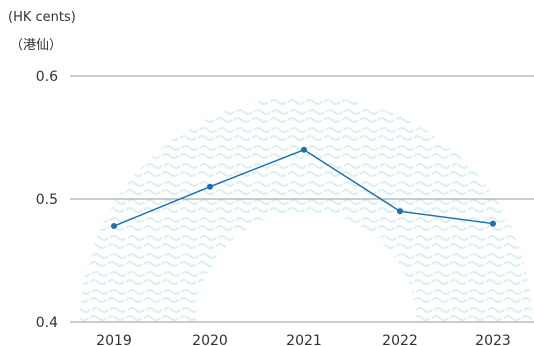 Image resolution: width=534 pixels, height=346 pixels. I want to click on y-axis-ticks: 0.4 0.5 0.6, so click(47, 200).